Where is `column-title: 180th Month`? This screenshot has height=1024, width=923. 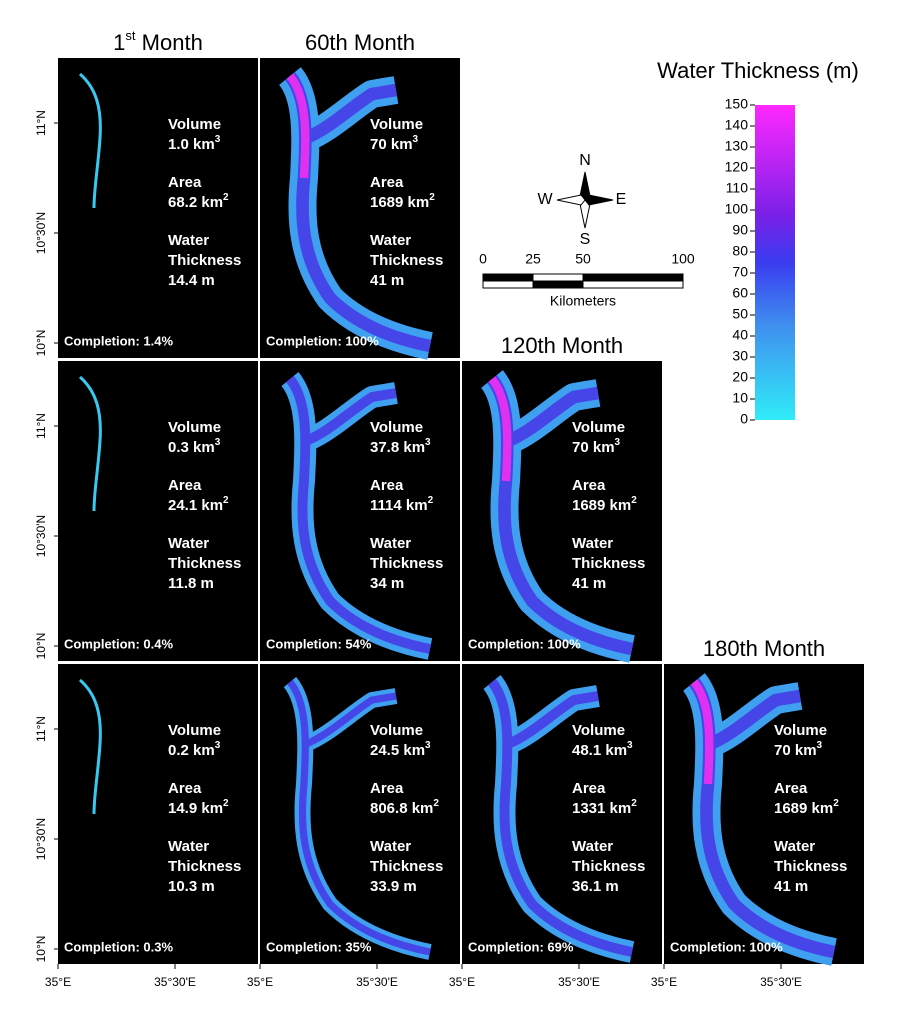
column-title: 180th Month is located at coordinates (764, 648).